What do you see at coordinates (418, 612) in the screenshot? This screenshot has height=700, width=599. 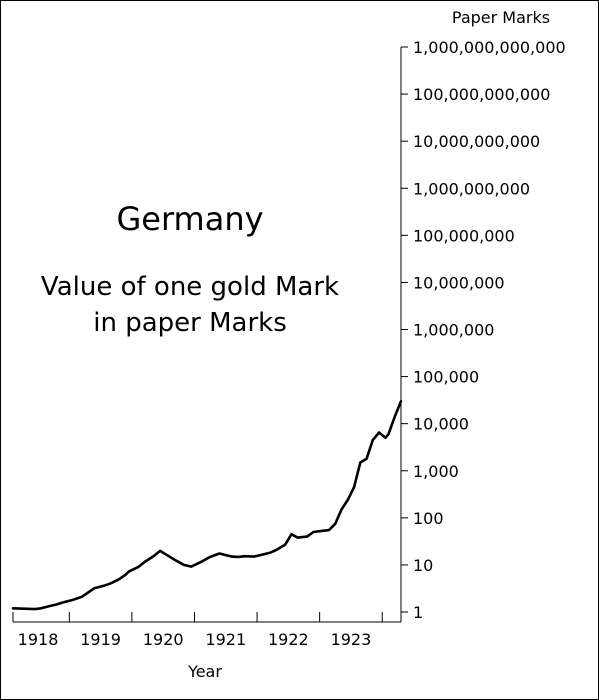 I see `y-tick-label: 1` at bounding box center [418, 612].